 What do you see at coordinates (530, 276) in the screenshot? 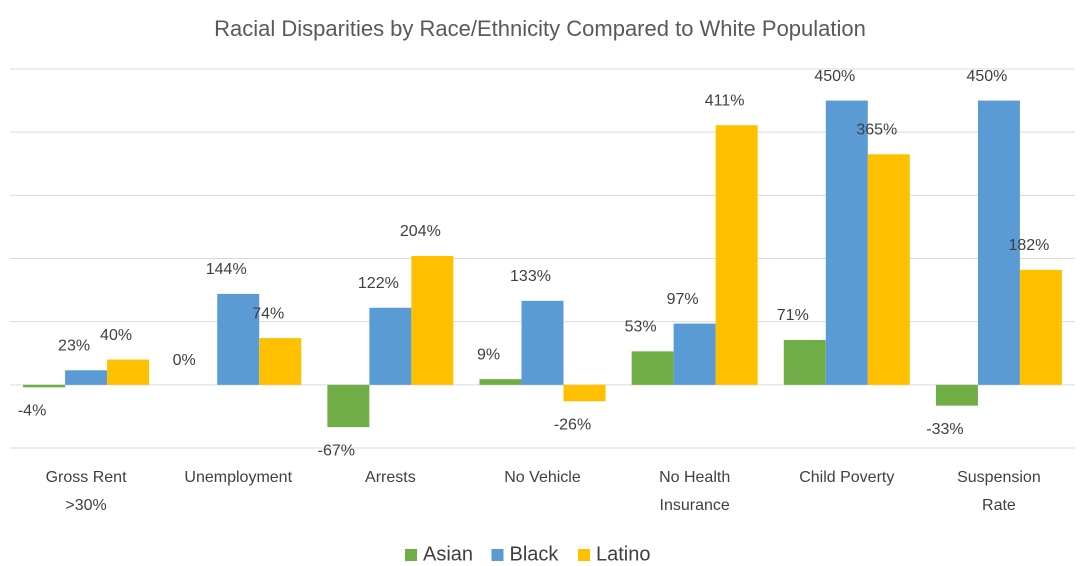
I see `data-label: 133%` at bounding box center [530, 276].